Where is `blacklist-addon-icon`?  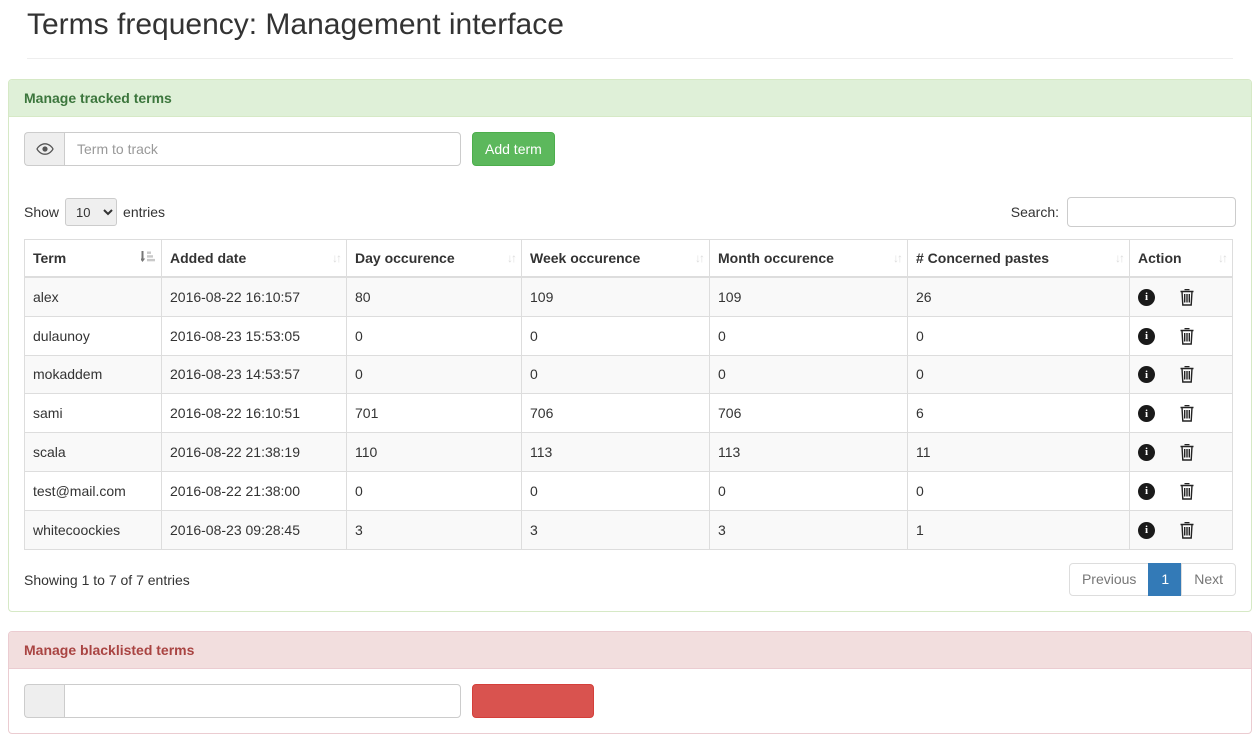
blacklist-addon-icon is located at coordinates (44, 701).